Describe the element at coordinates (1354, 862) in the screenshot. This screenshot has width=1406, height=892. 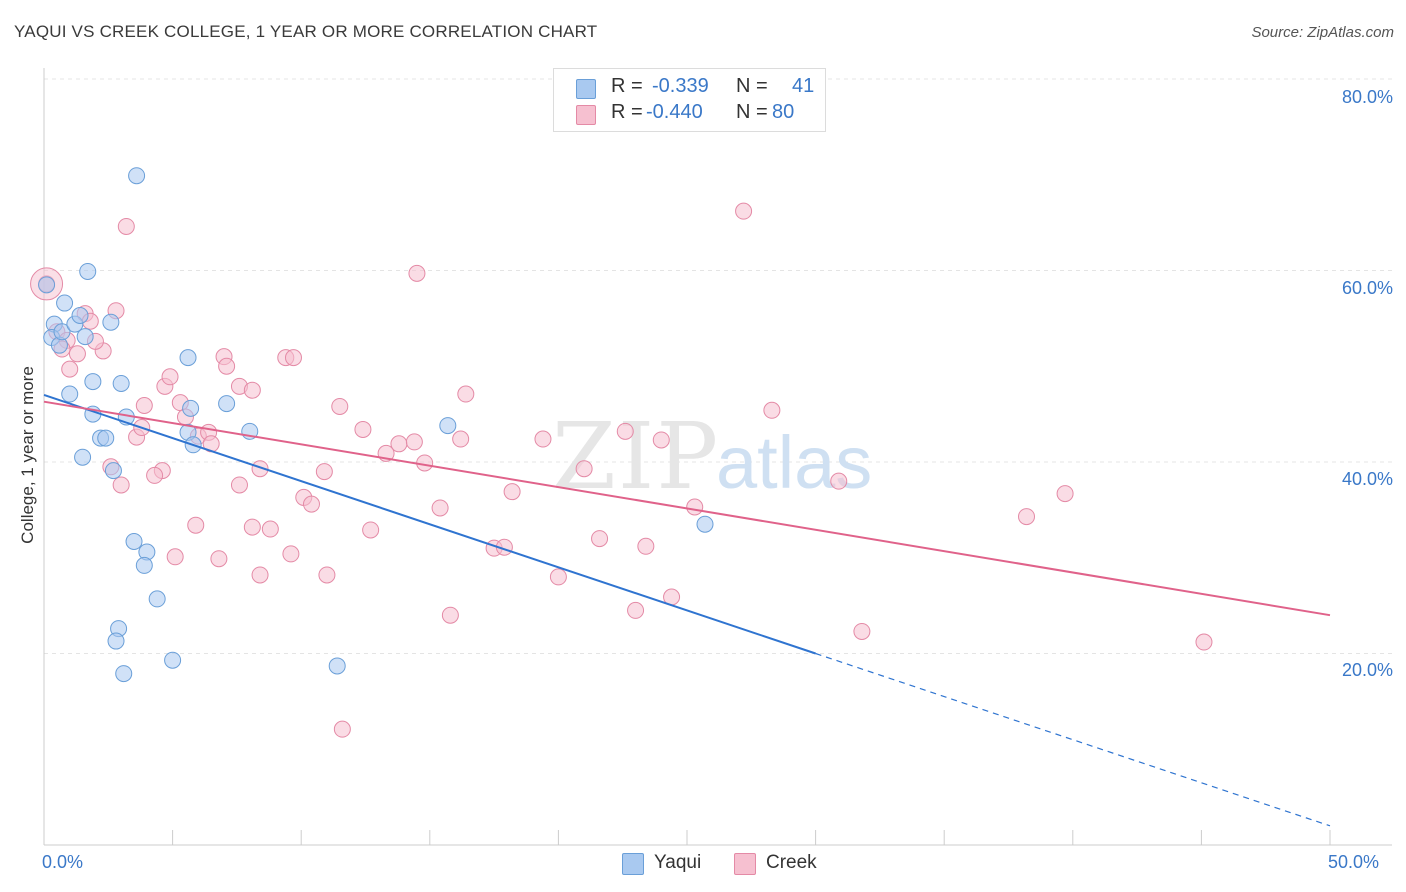
I see `x-tick-max: 50.0%` at that location.